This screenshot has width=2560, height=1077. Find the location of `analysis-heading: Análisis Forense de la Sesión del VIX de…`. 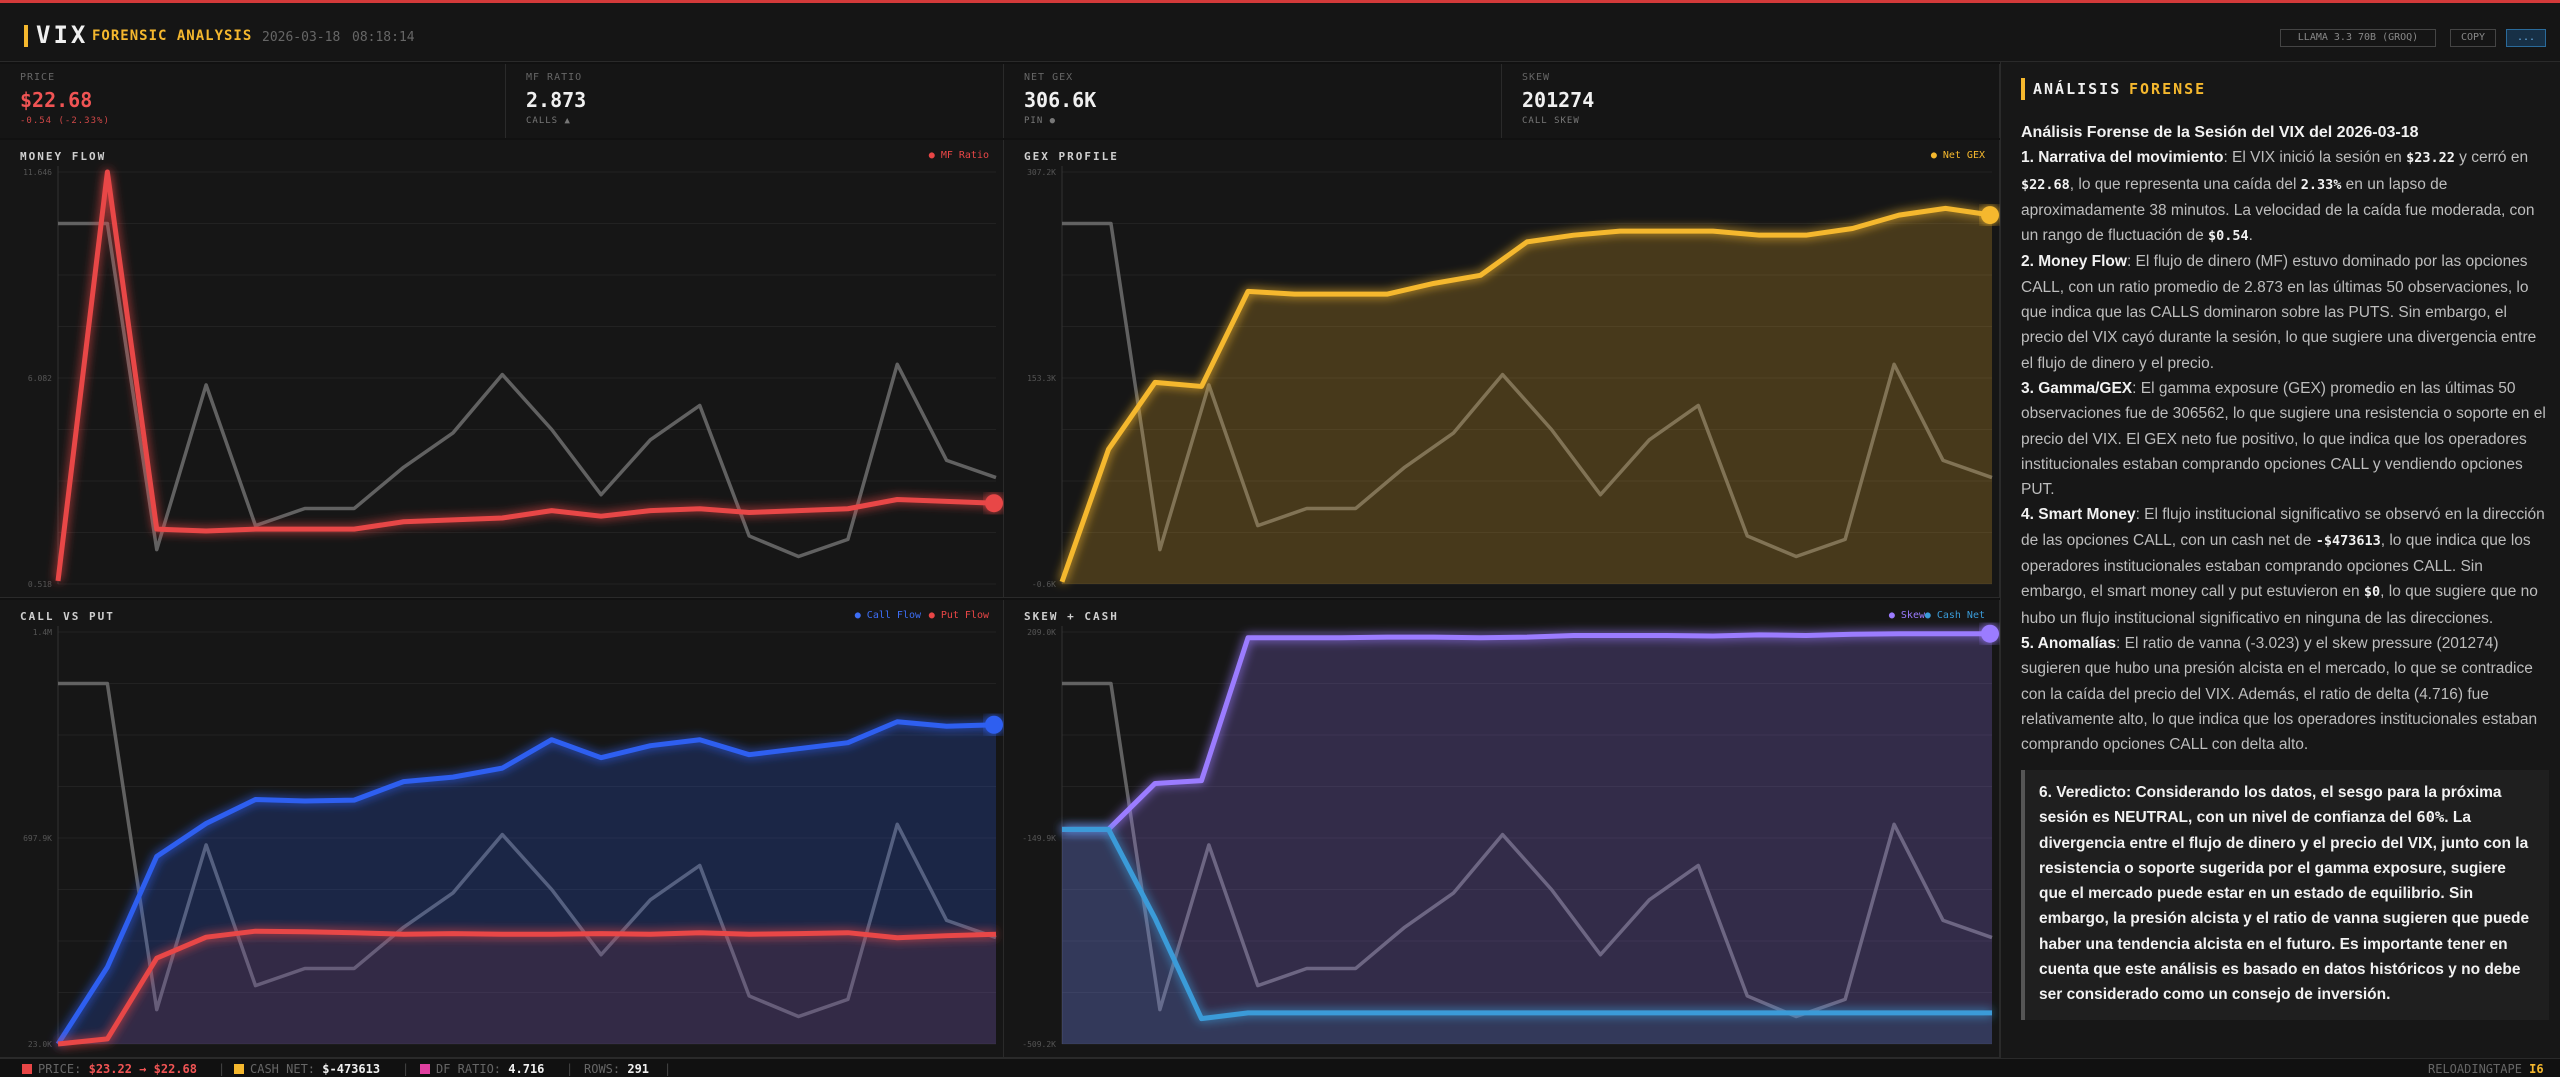

analysis-heading: Análisis Forense de la Sesión del VIX de… is located at coordinates (2220, 132).